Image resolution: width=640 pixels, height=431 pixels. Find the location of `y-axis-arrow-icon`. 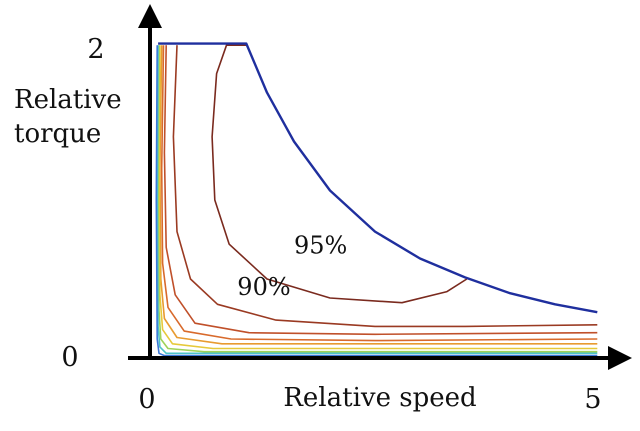

y-axis-arrow-icon is located at coordinates (150, 16).